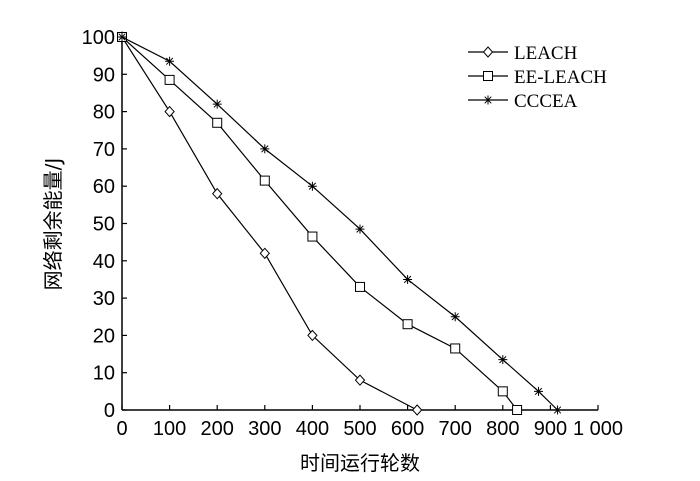 The width and height of the screenshot is (700, 481). What do you see at coordinates (98, 38) in the screenshot?
I see `y-tick-label: 100` at bounding box center [98, 38].